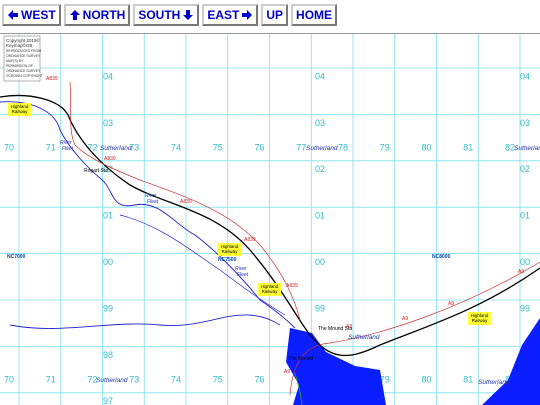 The width and height of the screenshot is (540, 405). What do you see at coordinates (166, 15) in the screenshot?
I see `south-button: SOUTH` at bounding box center [166, 15].